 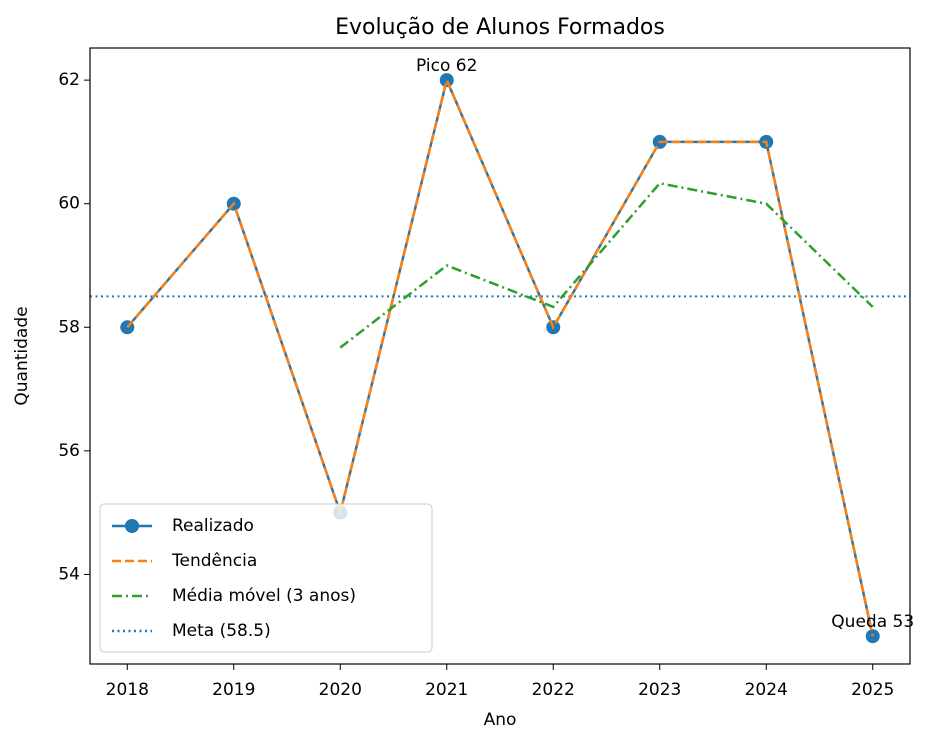 I want to click on y-tick-label: 58, so click(x=69, y=327).